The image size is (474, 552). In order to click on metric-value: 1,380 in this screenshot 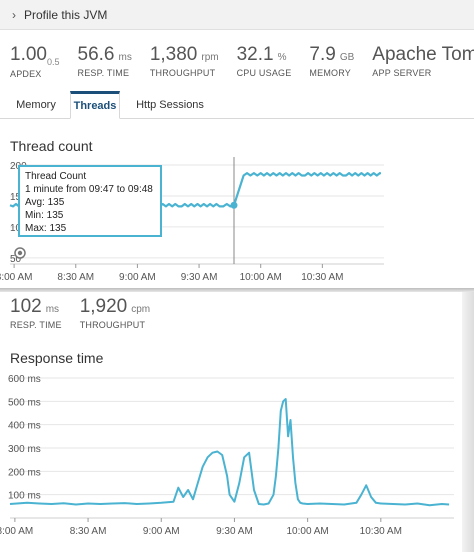, I will do `click(173, 54)`.